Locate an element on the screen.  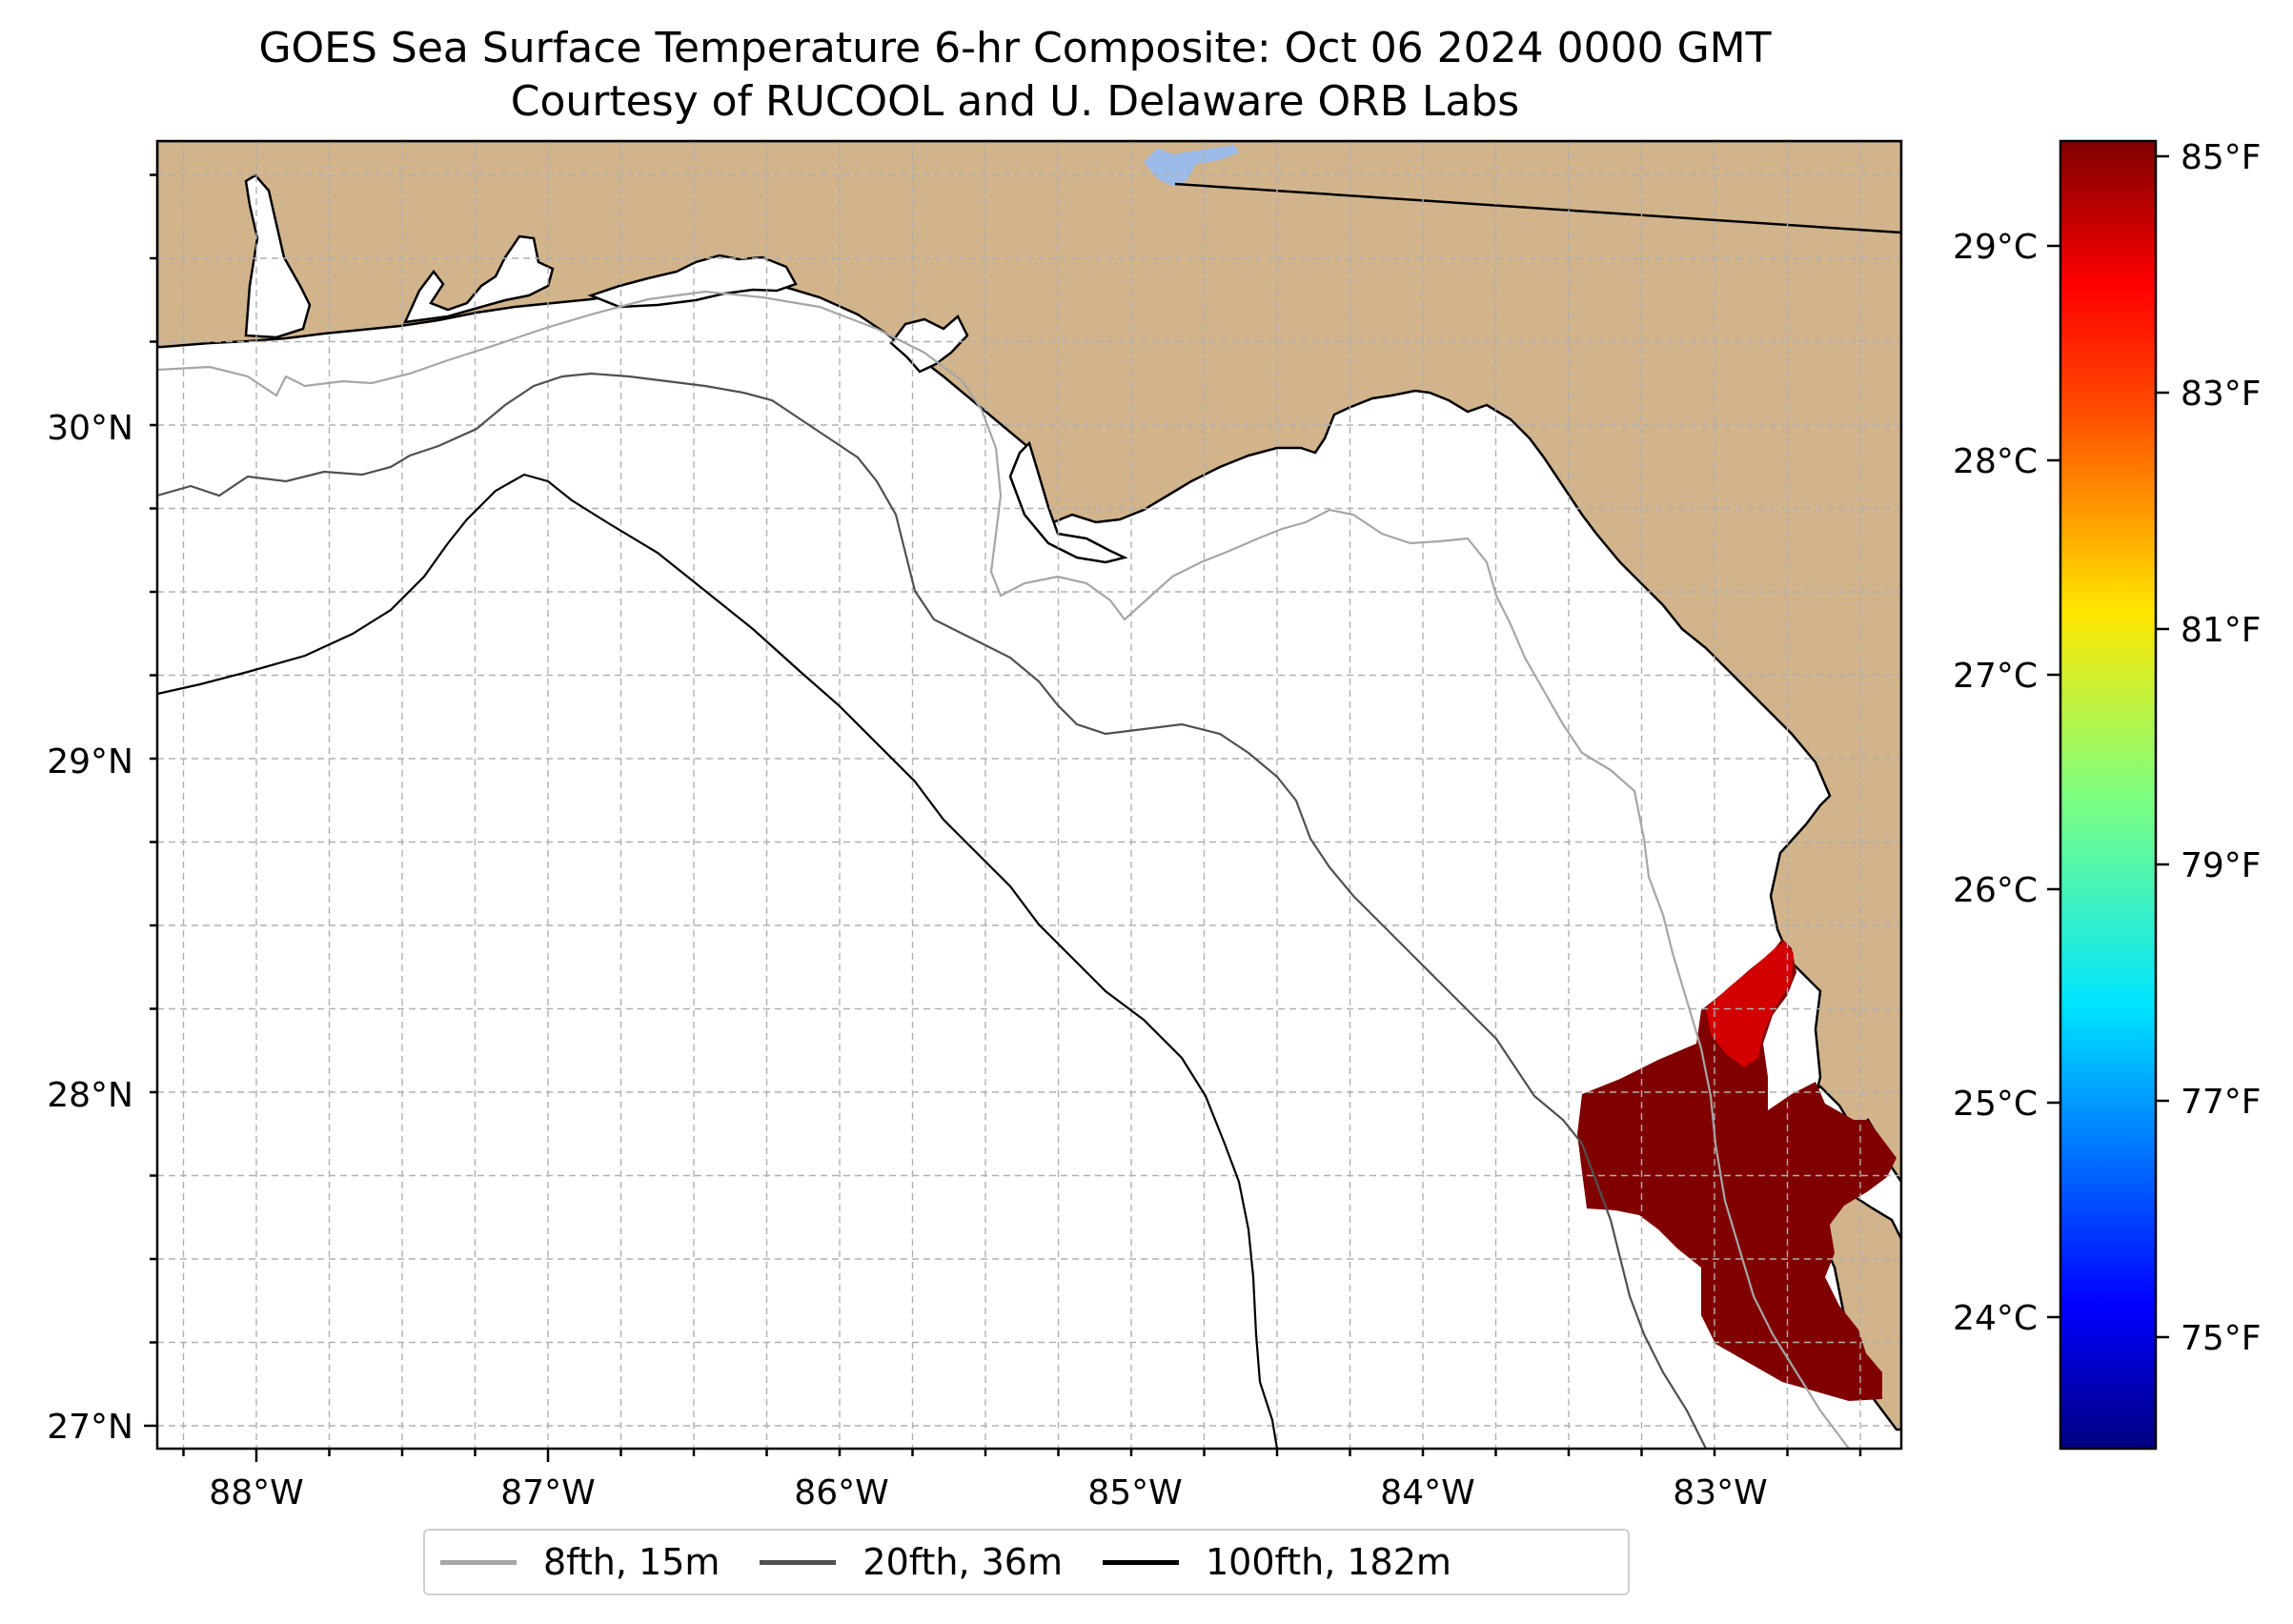
legend-item-8fth: 8fth, 15m is located at coordinates (580, 1562).